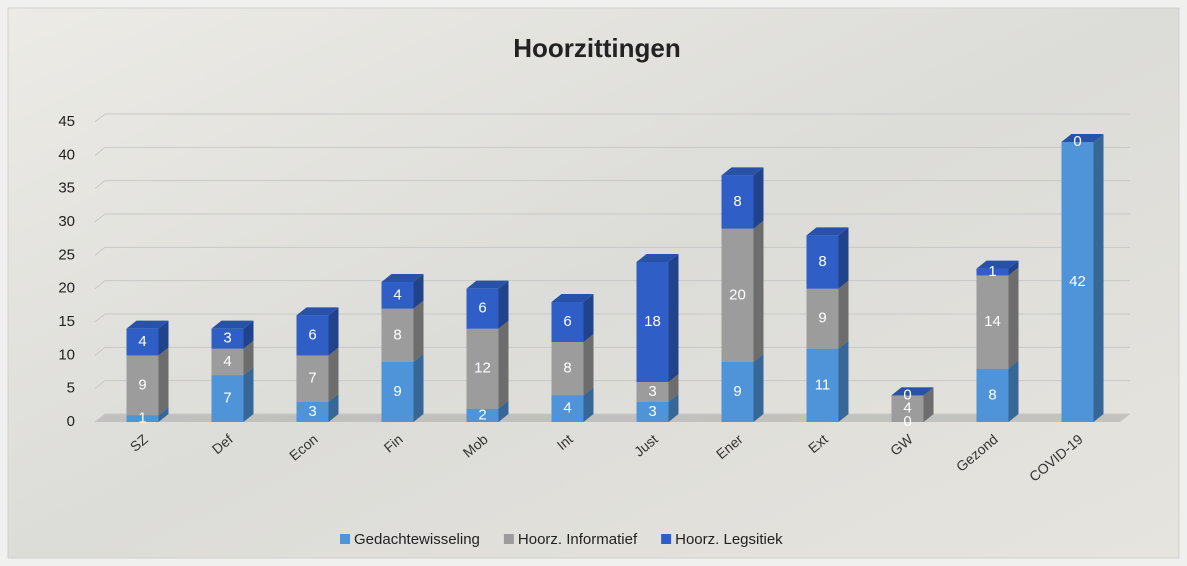 The width and height of the screenshot is (1187, 566). What do you see at coordinates (992, 271) in the screenshot?
I see `data-label: 1` at bounding box center [992, 271].